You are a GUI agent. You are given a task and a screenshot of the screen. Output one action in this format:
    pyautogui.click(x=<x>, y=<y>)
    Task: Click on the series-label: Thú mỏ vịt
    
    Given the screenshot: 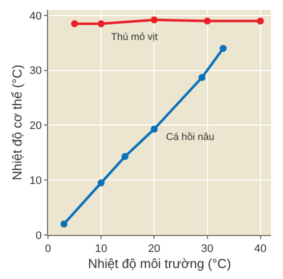 What is the action you would take?
    pyautogui.click(x=134, y=37)
    